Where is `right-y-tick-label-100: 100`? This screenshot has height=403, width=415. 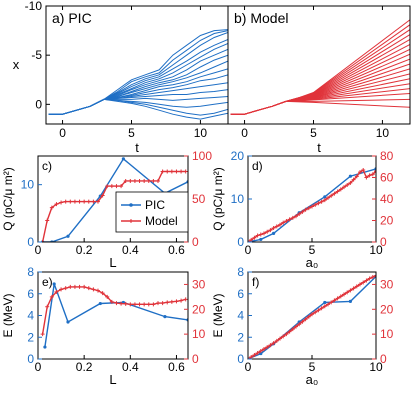 right-y-tick-label-100: 100 is located at coordinates (202, 156).